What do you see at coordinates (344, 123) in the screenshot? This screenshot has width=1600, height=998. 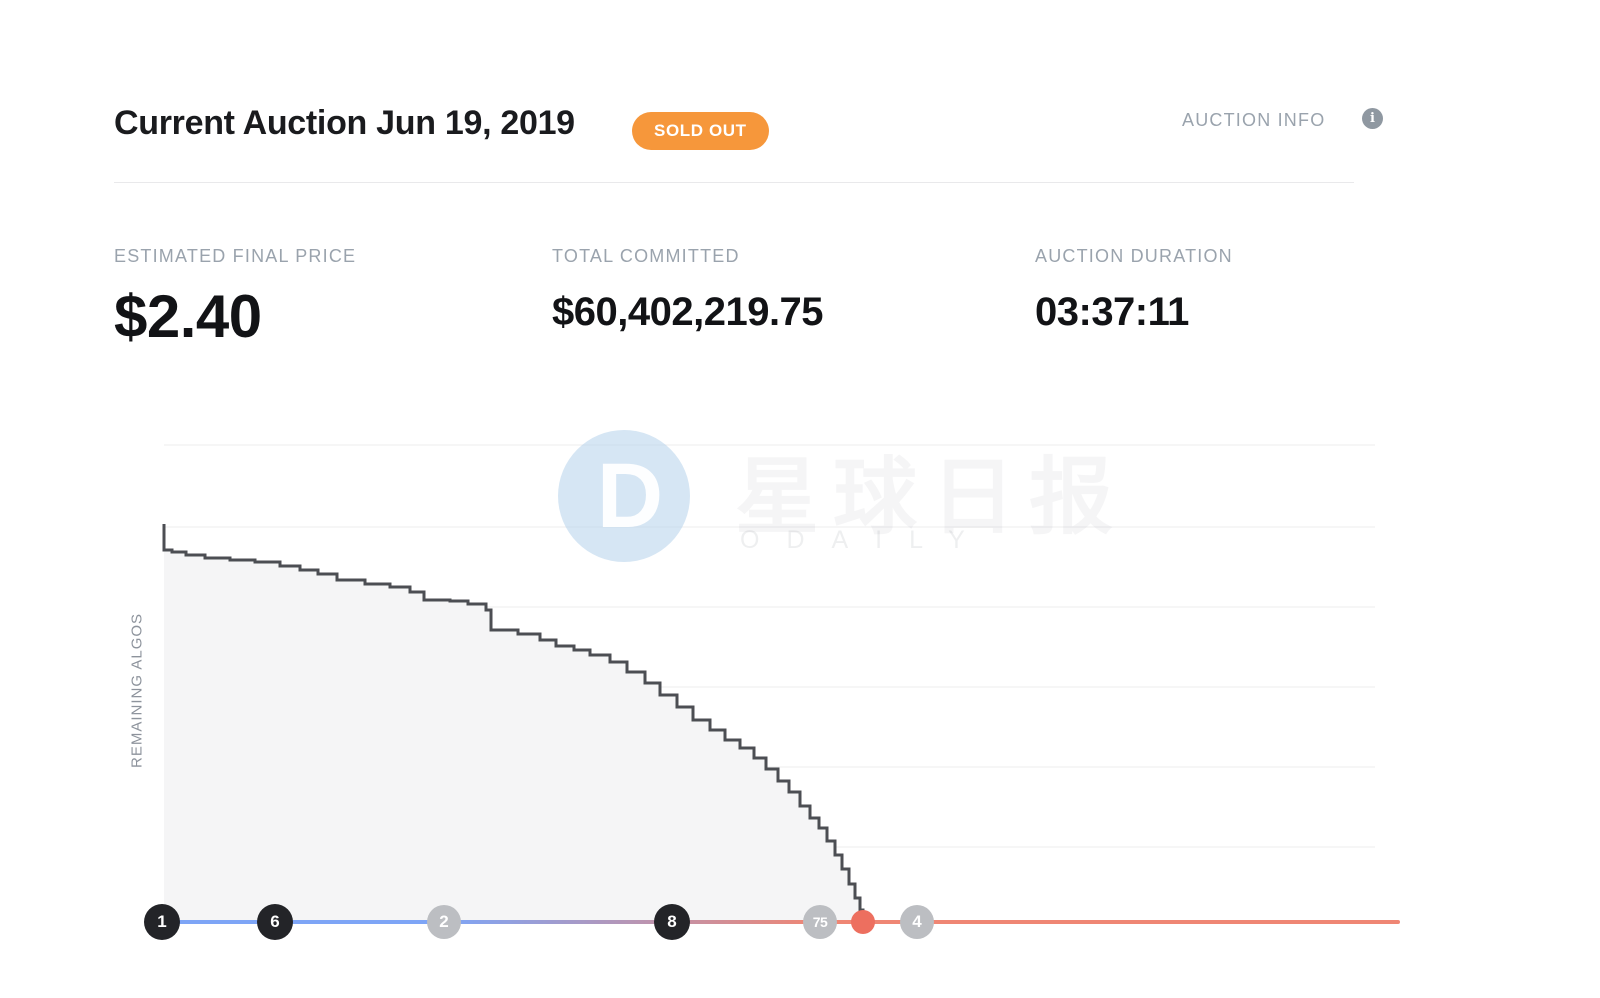 I see `page-title: Current Auction Jun 19, 2019` at bounding box center [344, 123].